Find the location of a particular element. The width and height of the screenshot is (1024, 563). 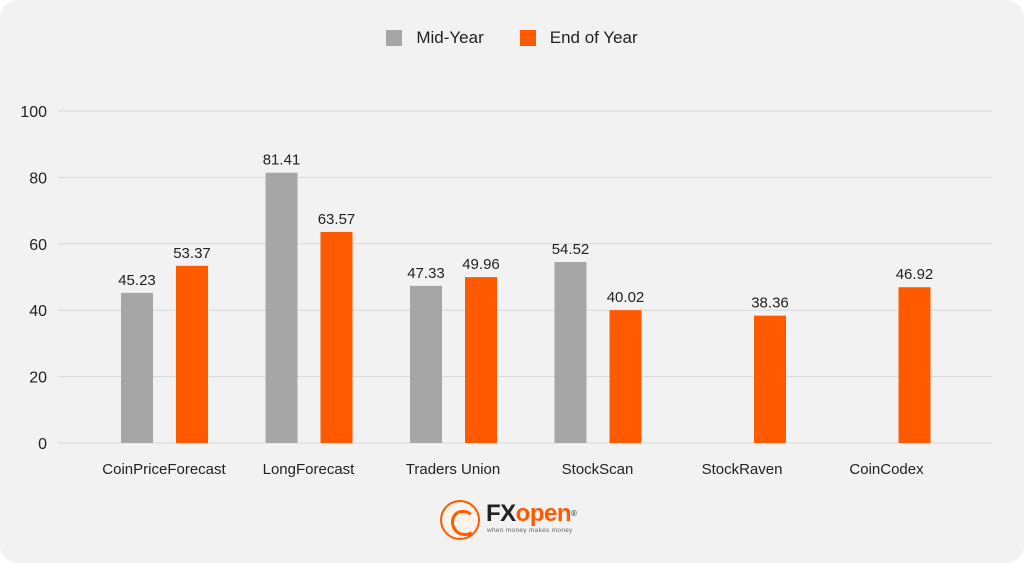

legend-item-mid-year: Mid-Year is located at coordinates (435, 38).